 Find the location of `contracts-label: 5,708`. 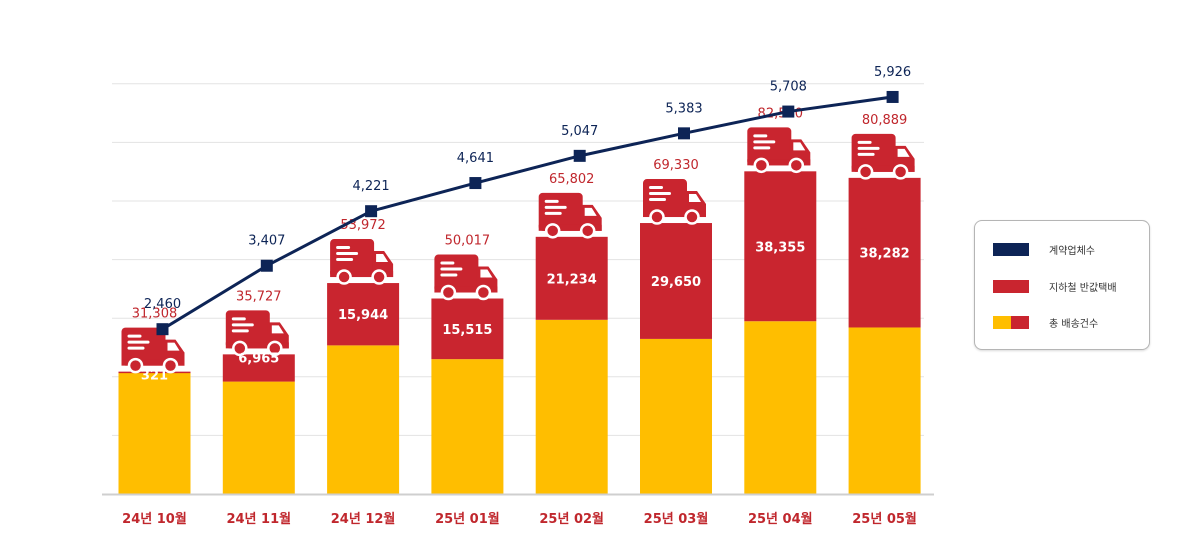

contracts-label: 5,708 is located at coordinates (788, 87).